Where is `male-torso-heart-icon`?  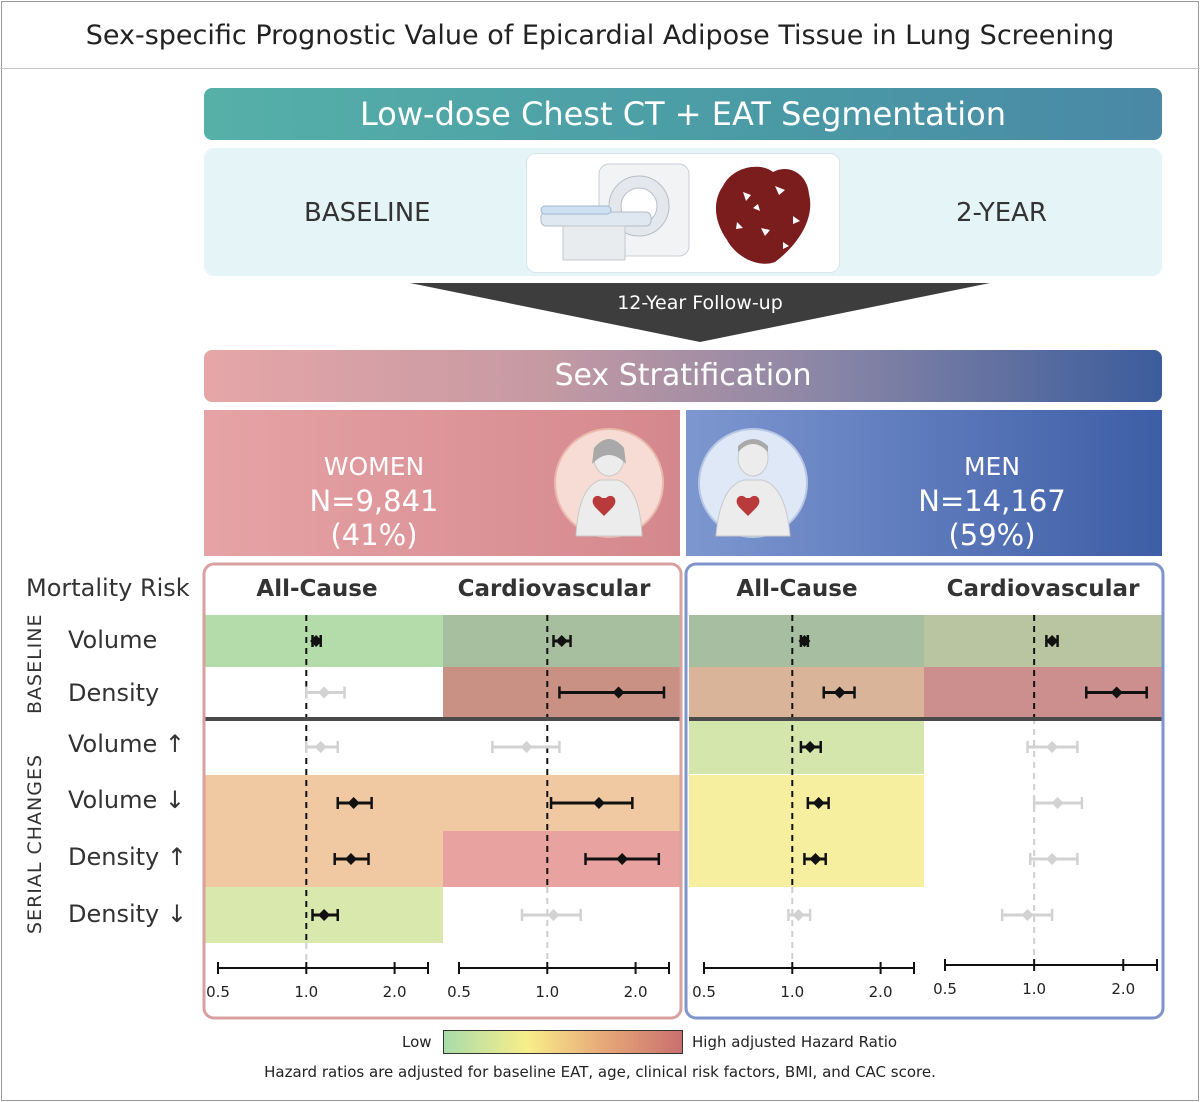 male-torso-heart-icon is located at coordinates (753, 483).